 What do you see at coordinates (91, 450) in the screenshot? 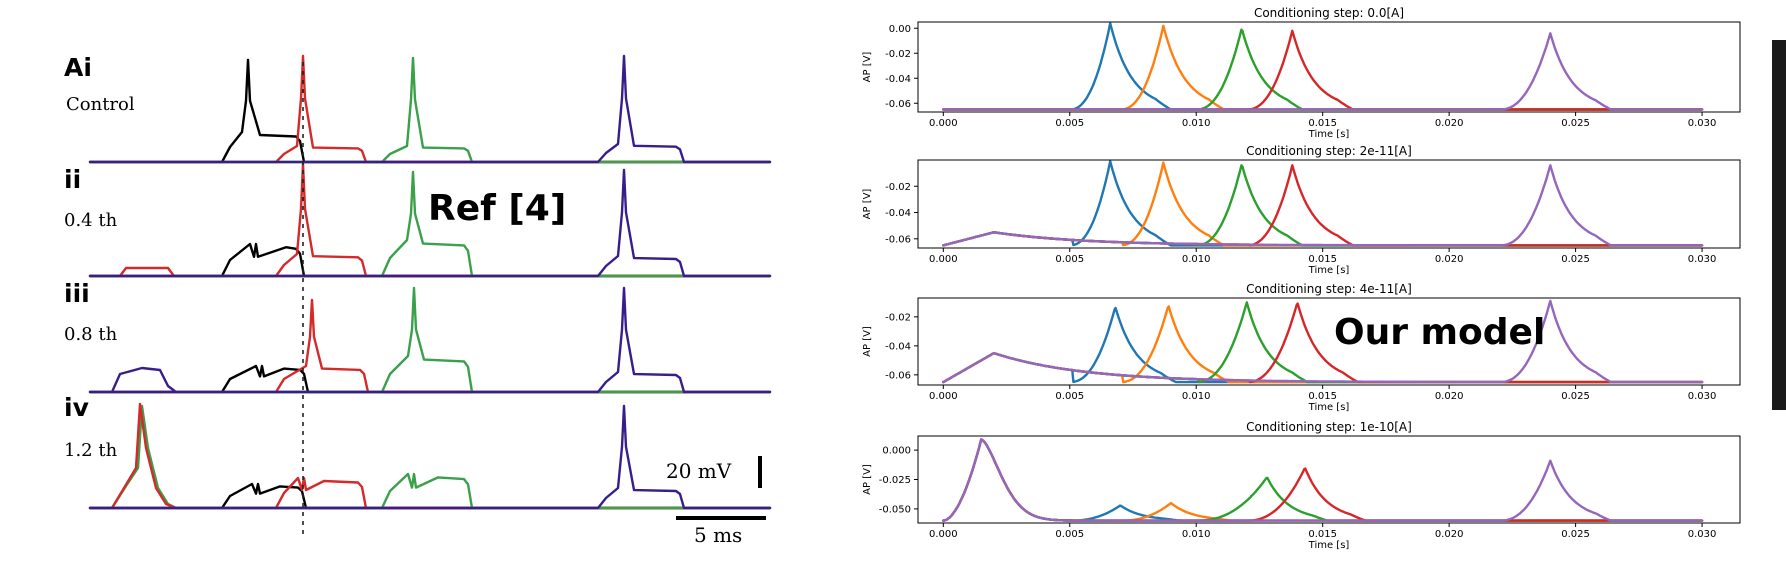
I see `panel-label-1-2th: 1.2 th` at bounding box center [91, 450].